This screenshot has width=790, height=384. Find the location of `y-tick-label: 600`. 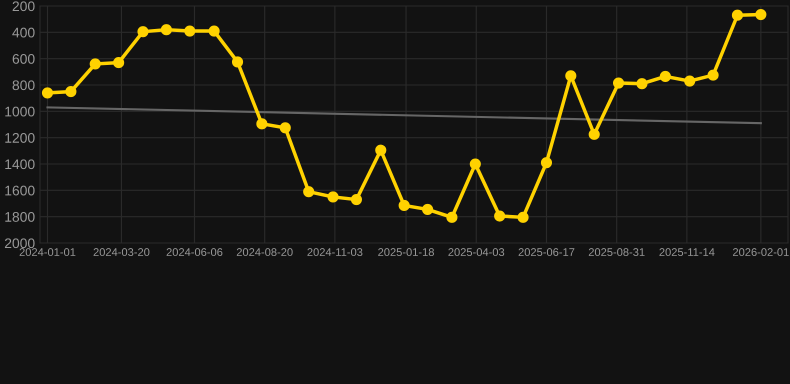

y-tick-label: 600 is located at coordinates (23, 59).